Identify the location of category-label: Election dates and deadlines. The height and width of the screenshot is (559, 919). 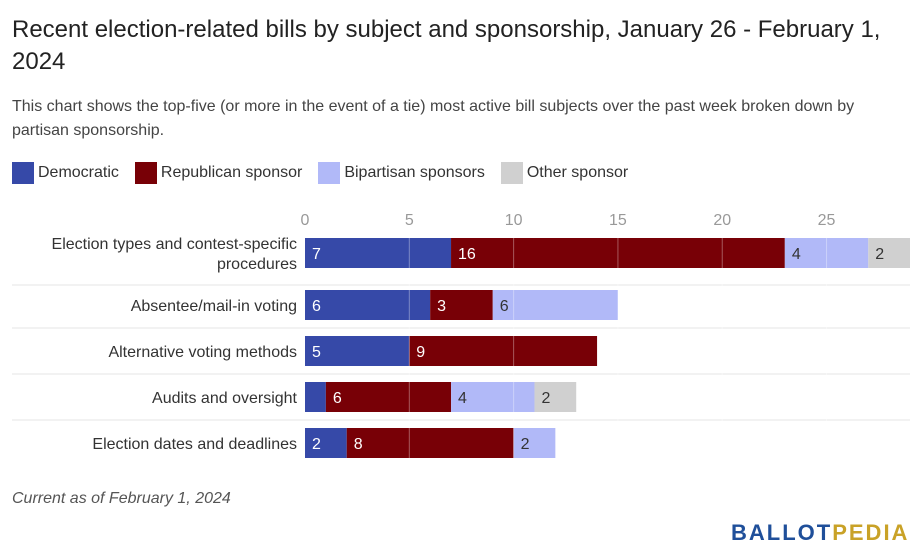
(194, 444).